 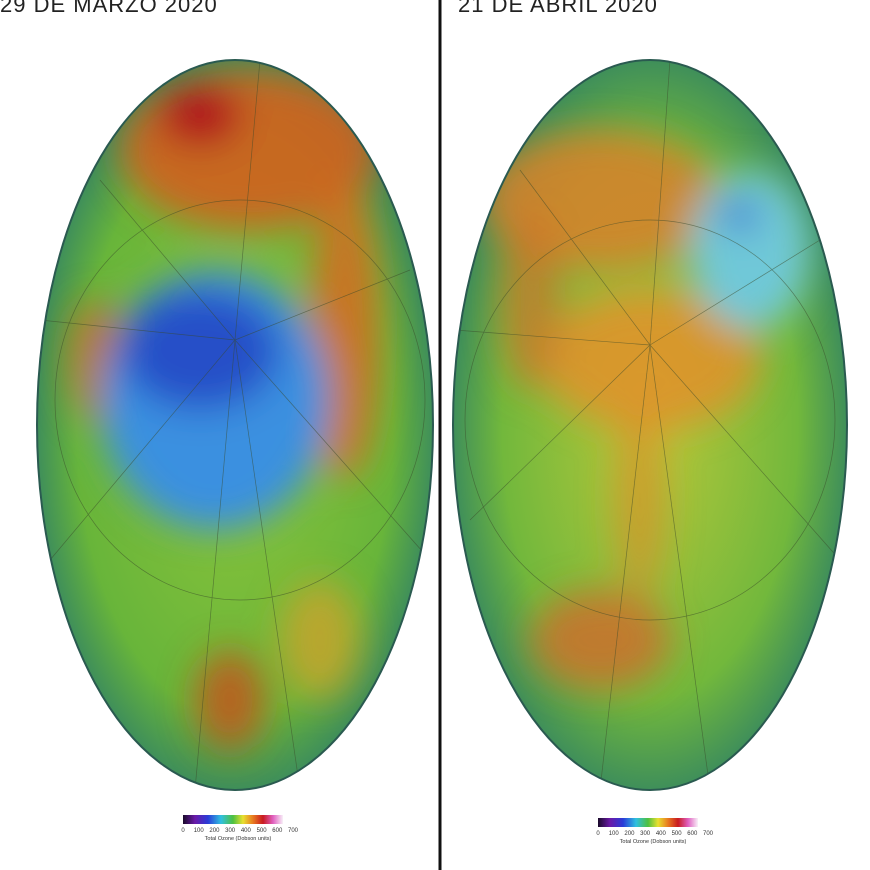 I want to click on panel-title: 21 DE ABRIL 2020, so click(x=558, y=8).